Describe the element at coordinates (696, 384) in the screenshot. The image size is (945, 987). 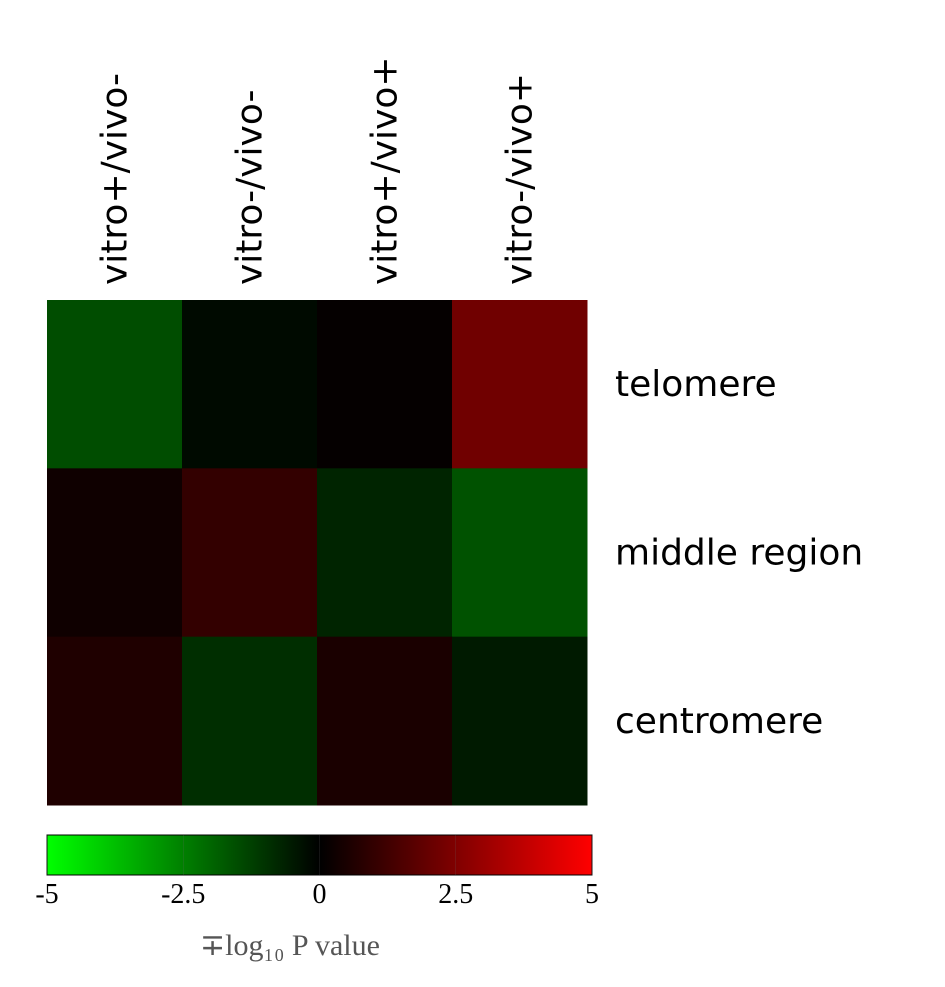
I see `row-label: telomere` at that location.